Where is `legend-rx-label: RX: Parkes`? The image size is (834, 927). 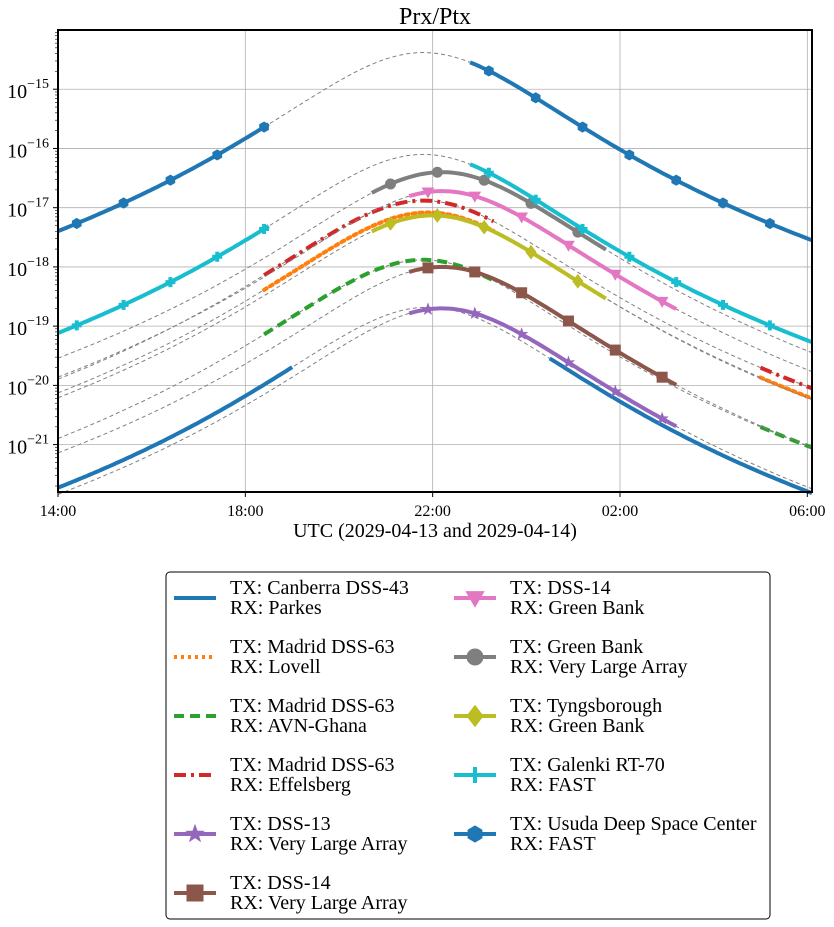 legend-rx-label: RX: Parkes is located at coordinates (276, 608).